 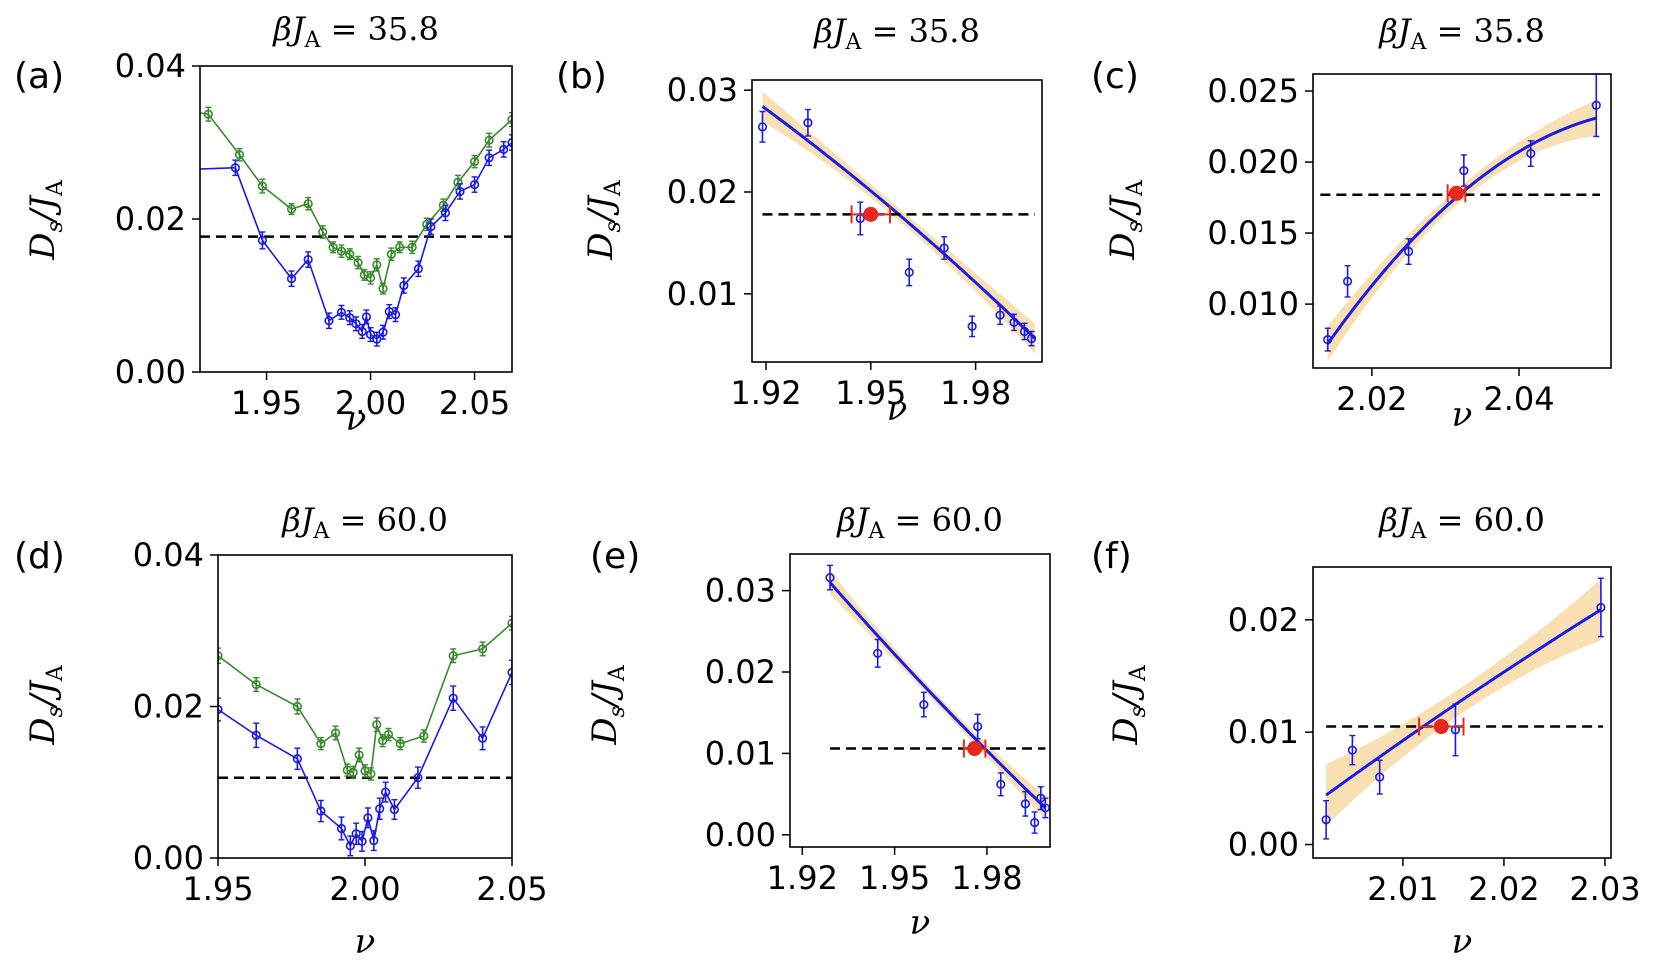 What do you see at coordinates (356, 241) in the screenshot?
I see `blue-series-line` at bounding box center [356, 241].